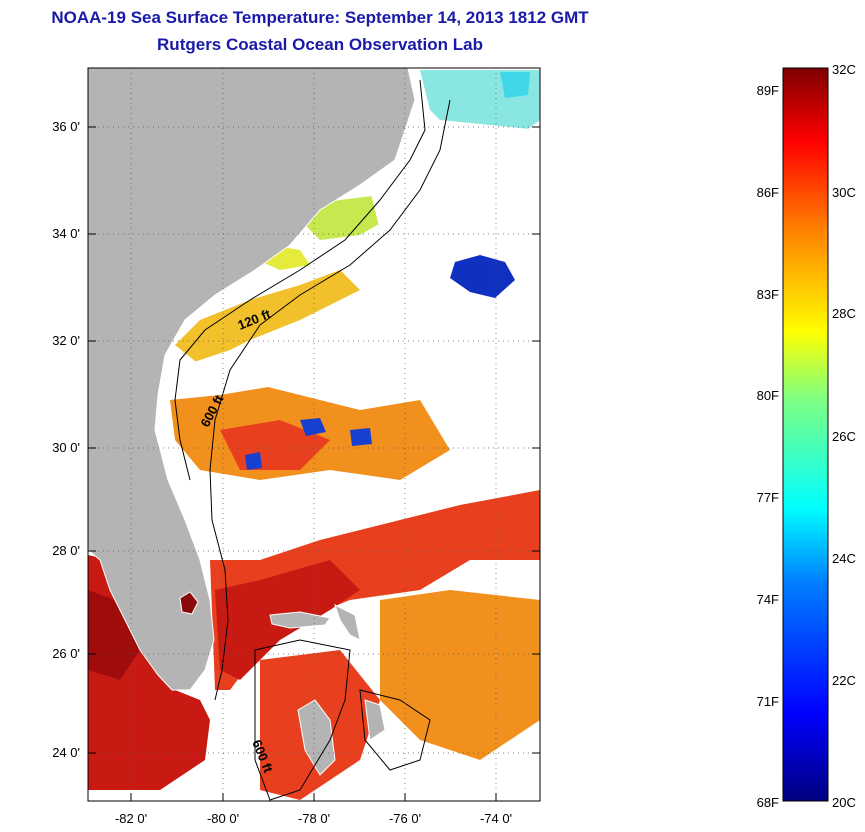 The width and height of the screenshot is (865, 832). Describe the element at coordinates (844, 192) in the screenshot. I see `colorbar-c-30: 30C` at that location.